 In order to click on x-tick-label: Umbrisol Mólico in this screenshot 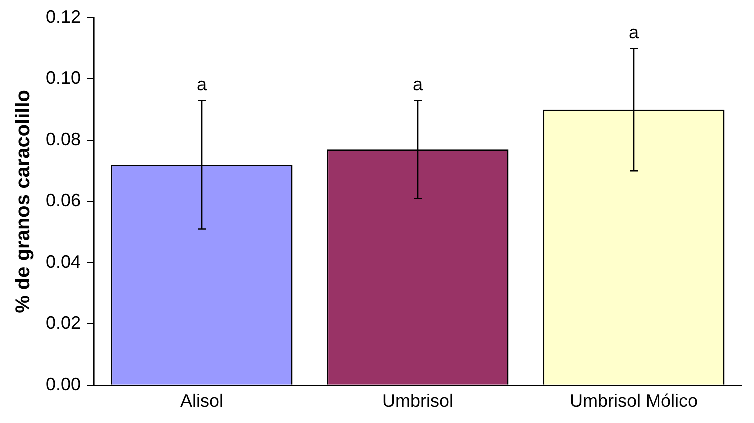, I will do `click(634, 401)`.